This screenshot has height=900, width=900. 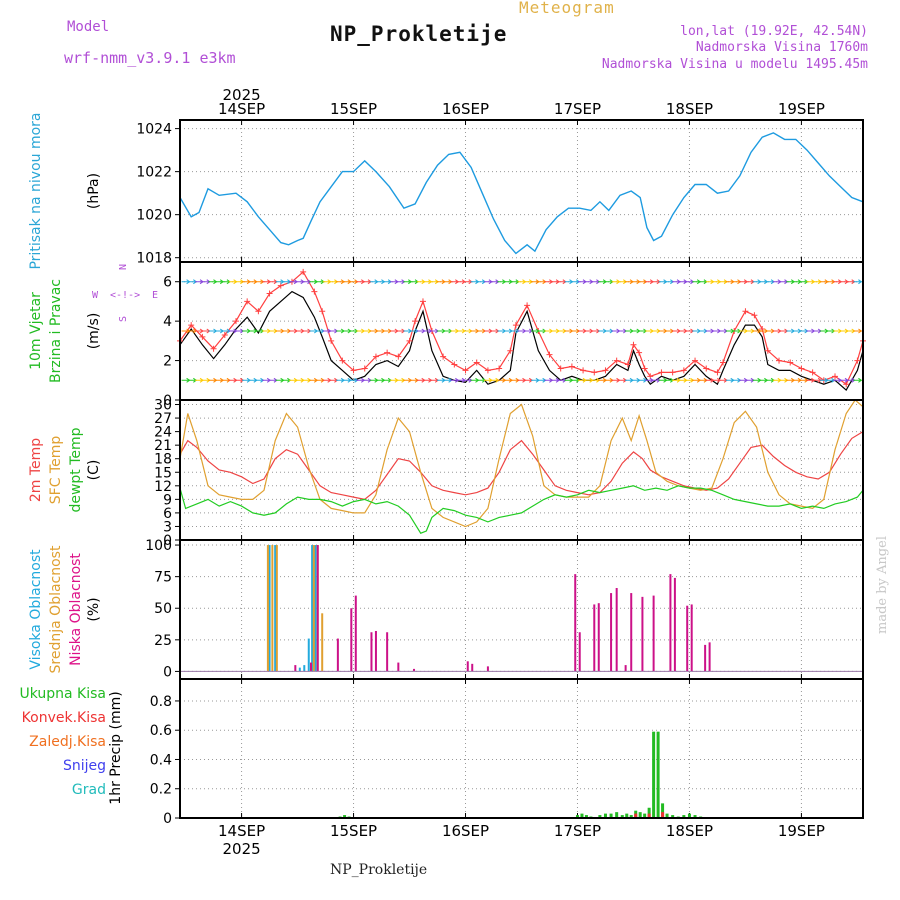 What do you see at coordinates (94, 609) in the screenshot?
I see `axis-label: (%)` at bounding box center [94, 609].